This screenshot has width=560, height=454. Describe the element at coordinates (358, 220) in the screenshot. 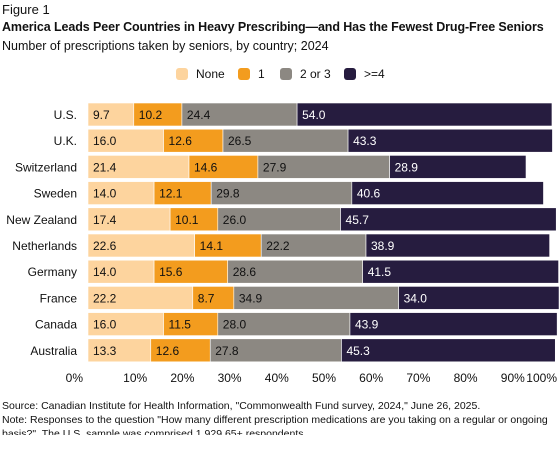

I see `data-label-new-zealand-four-plus: 45.7` at that location.